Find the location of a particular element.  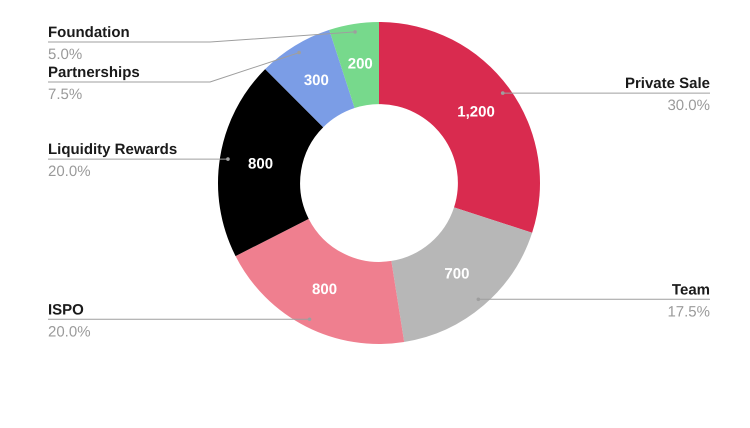

slice-label: ISPO is located at coordinates (66, 309).